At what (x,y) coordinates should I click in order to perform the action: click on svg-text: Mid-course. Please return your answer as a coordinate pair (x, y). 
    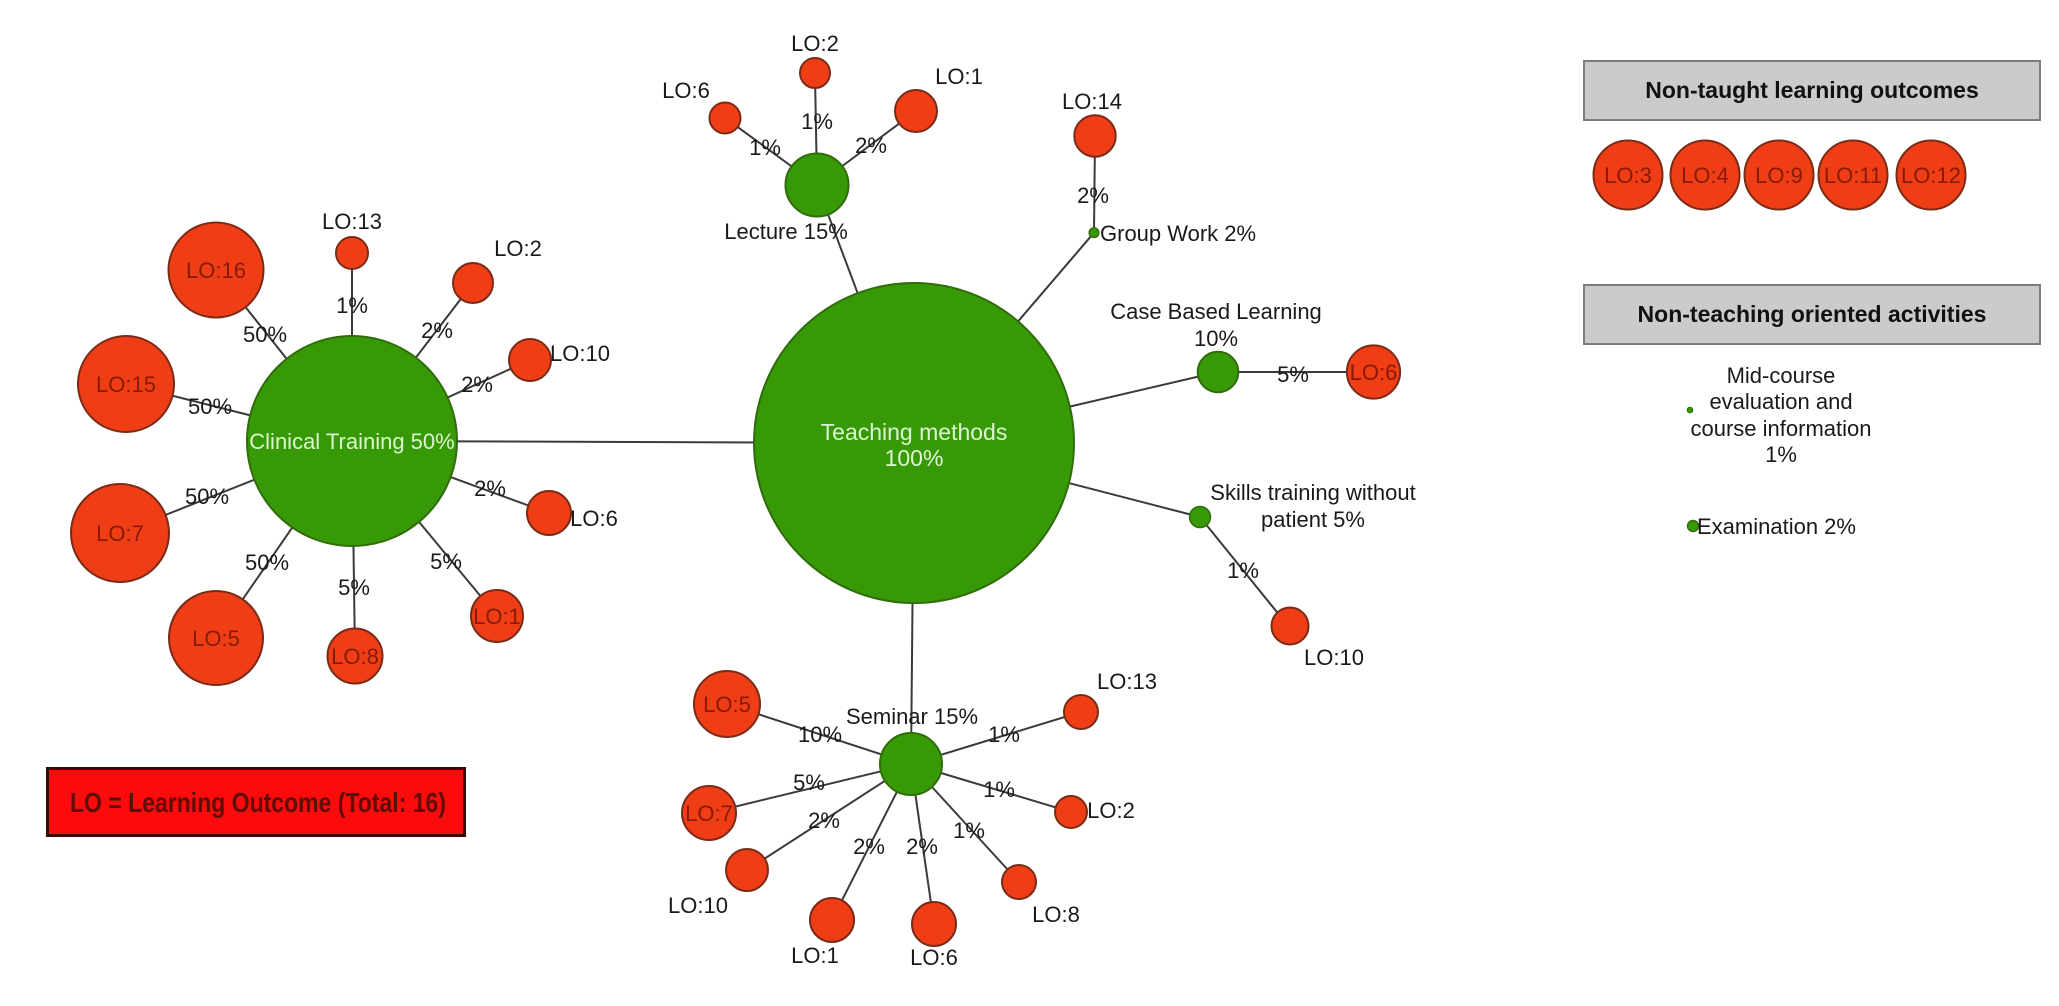
    Looking at the image, I should click on (1781, 375).